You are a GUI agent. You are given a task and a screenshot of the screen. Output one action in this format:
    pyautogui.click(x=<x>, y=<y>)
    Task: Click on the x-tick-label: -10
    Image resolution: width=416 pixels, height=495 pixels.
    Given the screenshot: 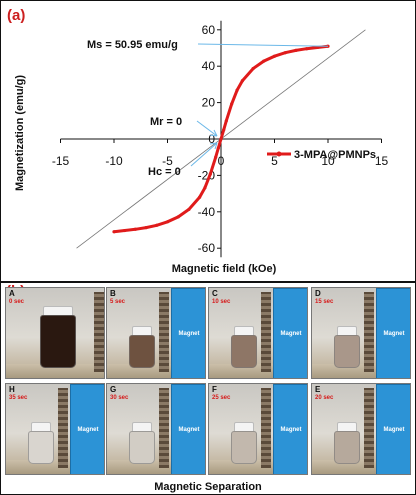 What is the action you would take?
    pyautogui.click(x=114, y=161)
    